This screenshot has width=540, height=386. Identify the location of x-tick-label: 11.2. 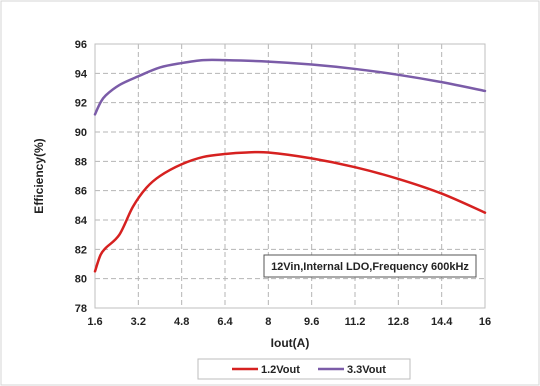
(355, 322).